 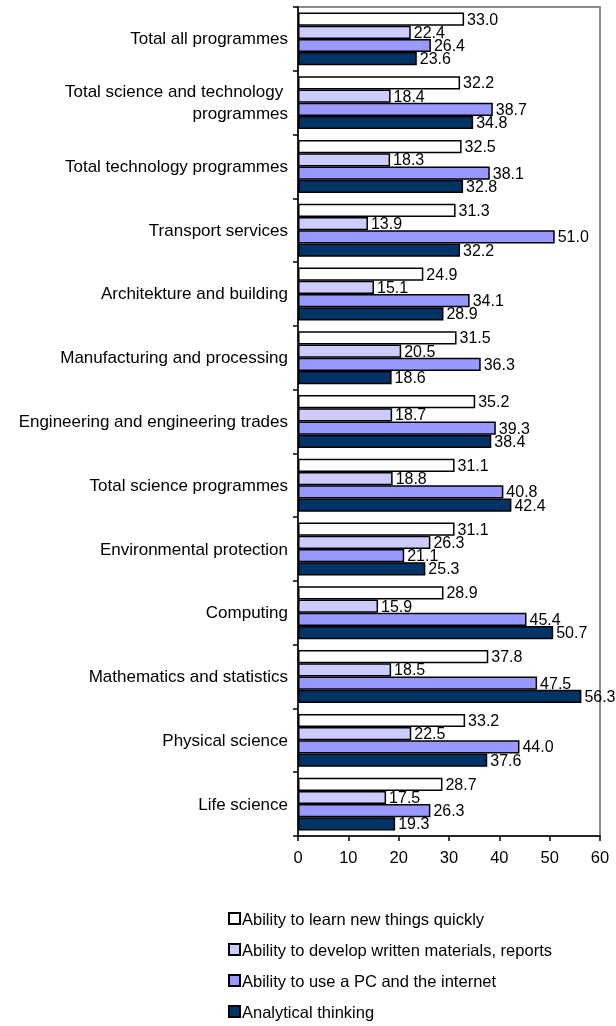 I want to click on data-label: 31.1, so click(x=473, y=465).